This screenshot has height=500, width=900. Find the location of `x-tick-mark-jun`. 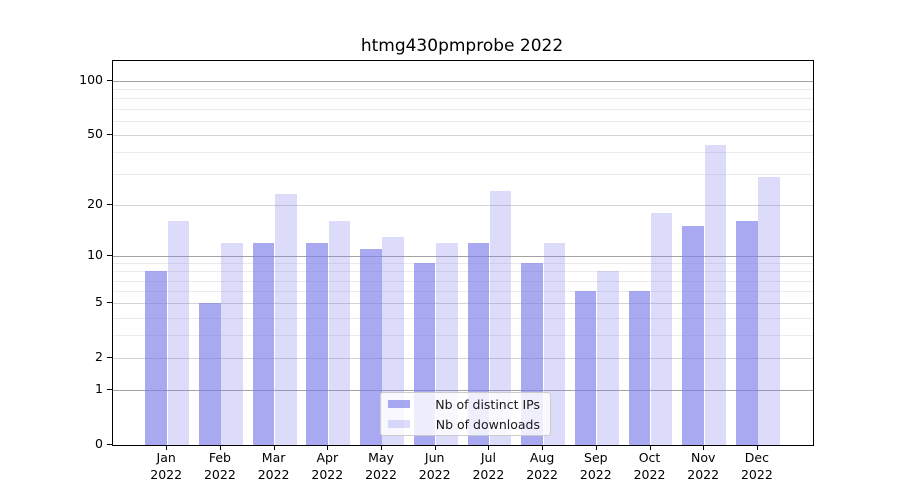

x-tick-mark-jun is located at coordinates (435, 447).